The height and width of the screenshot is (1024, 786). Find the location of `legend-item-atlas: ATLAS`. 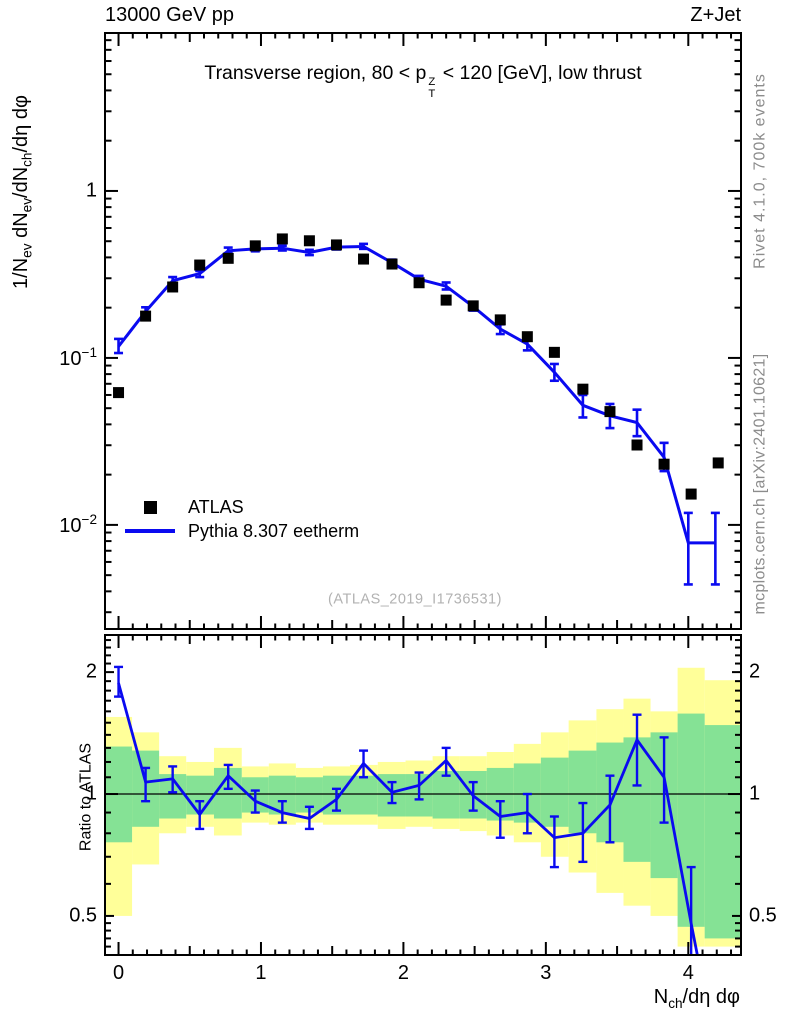

legend-item-atlas: ATLAS is located at coordinates (240, 507).